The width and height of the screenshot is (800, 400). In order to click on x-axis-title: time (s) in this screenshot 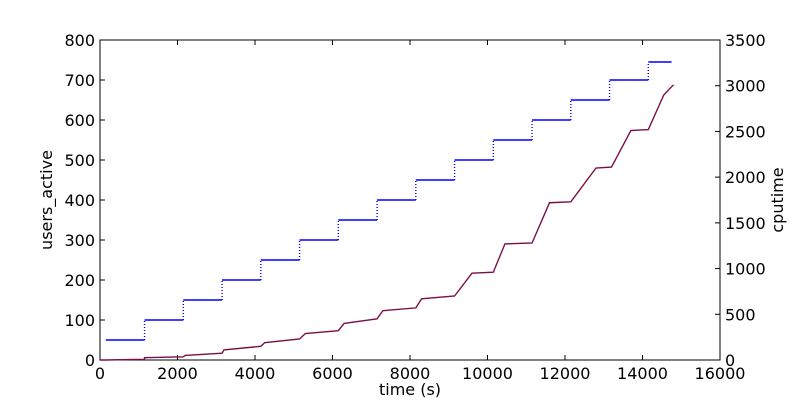, I will do `click(410, 389)`.